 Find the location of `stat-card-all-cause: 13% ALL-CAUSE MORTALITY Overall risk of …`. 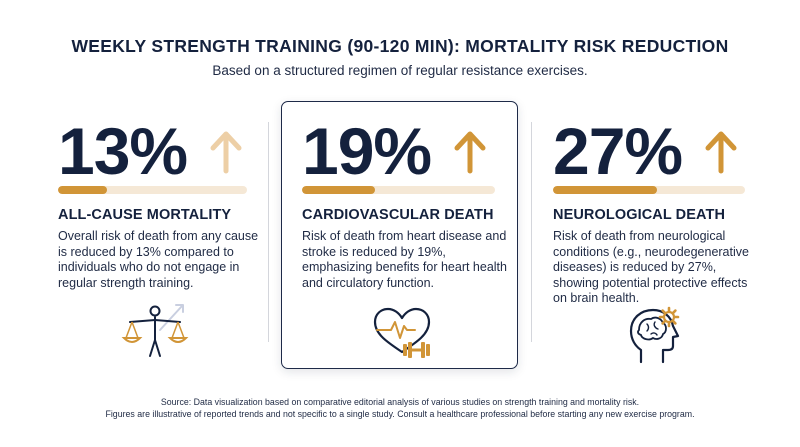

stat-card-all-cause: 13% ALL-CAUSE MORTALITY Overall risk of … is located at coordinates (173, 202).